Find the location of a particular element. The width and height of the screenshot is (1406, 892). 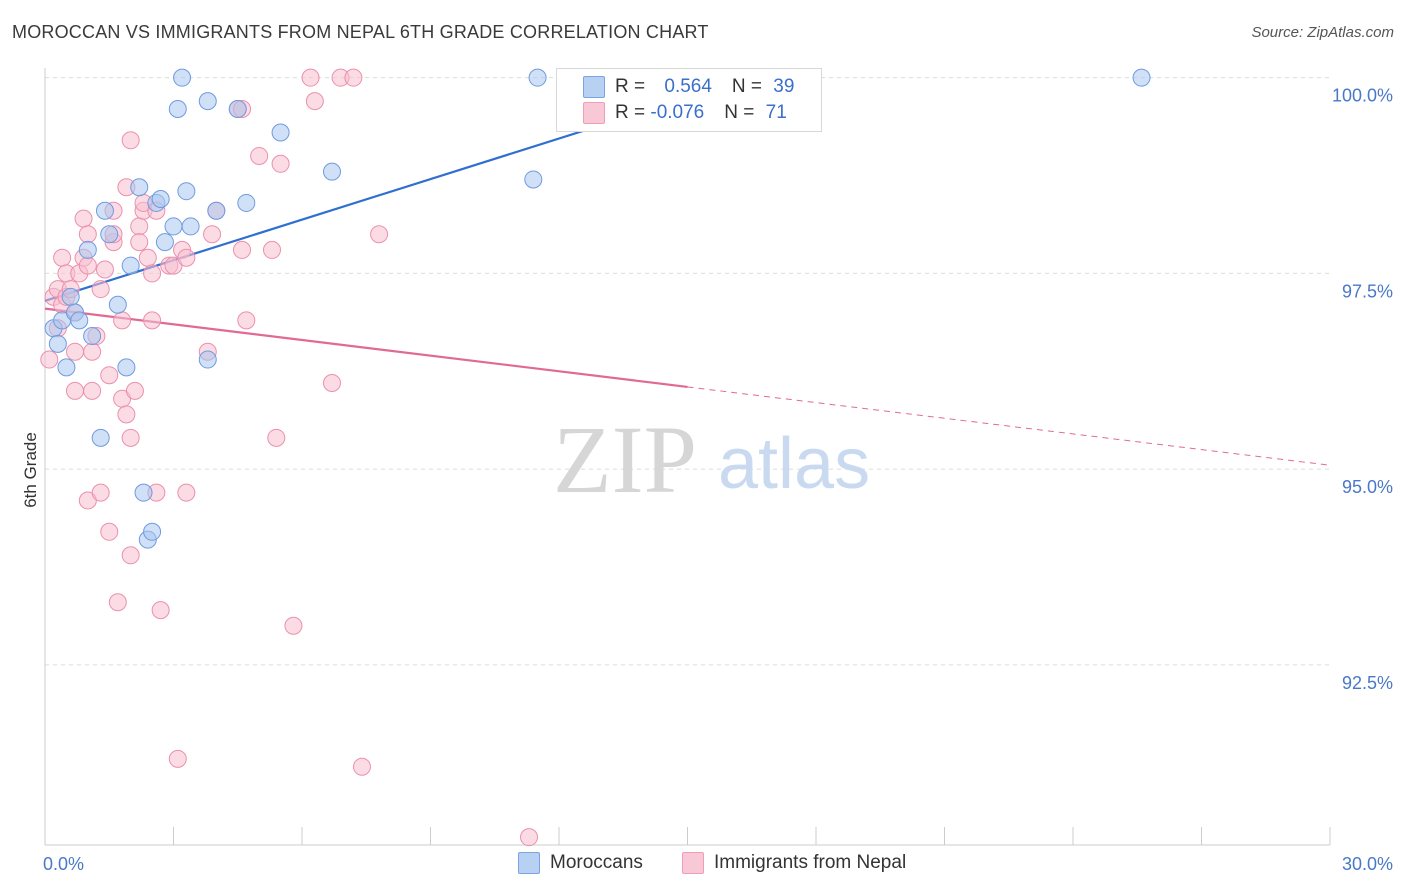

x-tick-label: 0.0% is located at coordinates (63, 864).